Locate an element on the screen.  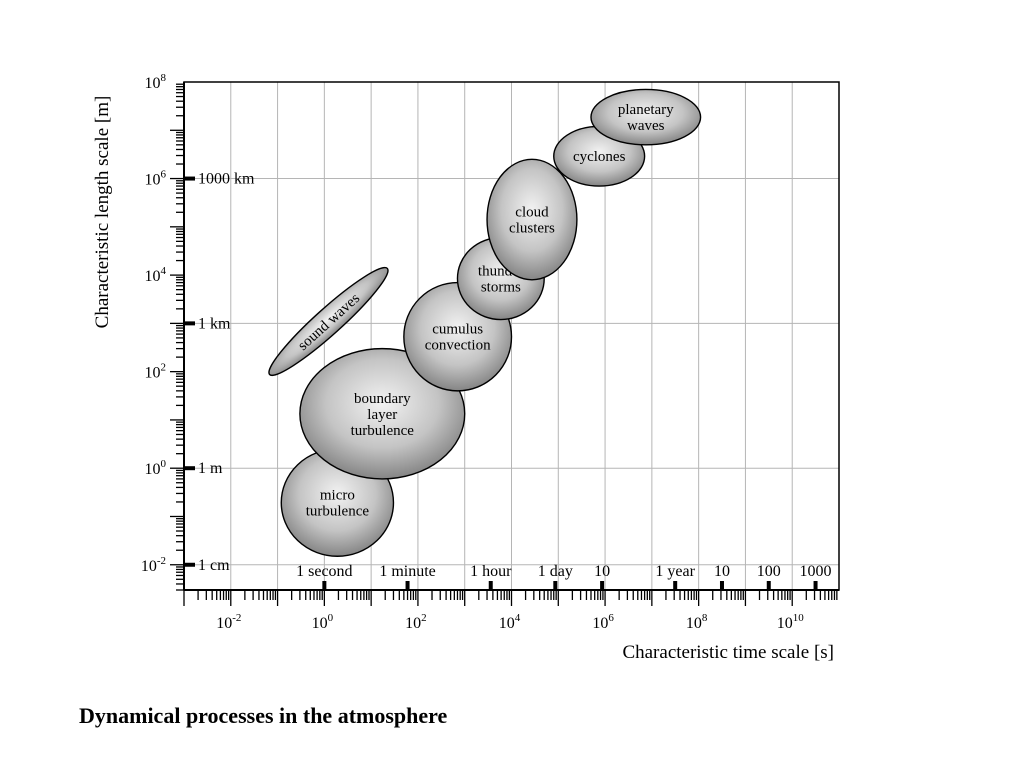
region-label: clusters is located at coordinates (532, 229).